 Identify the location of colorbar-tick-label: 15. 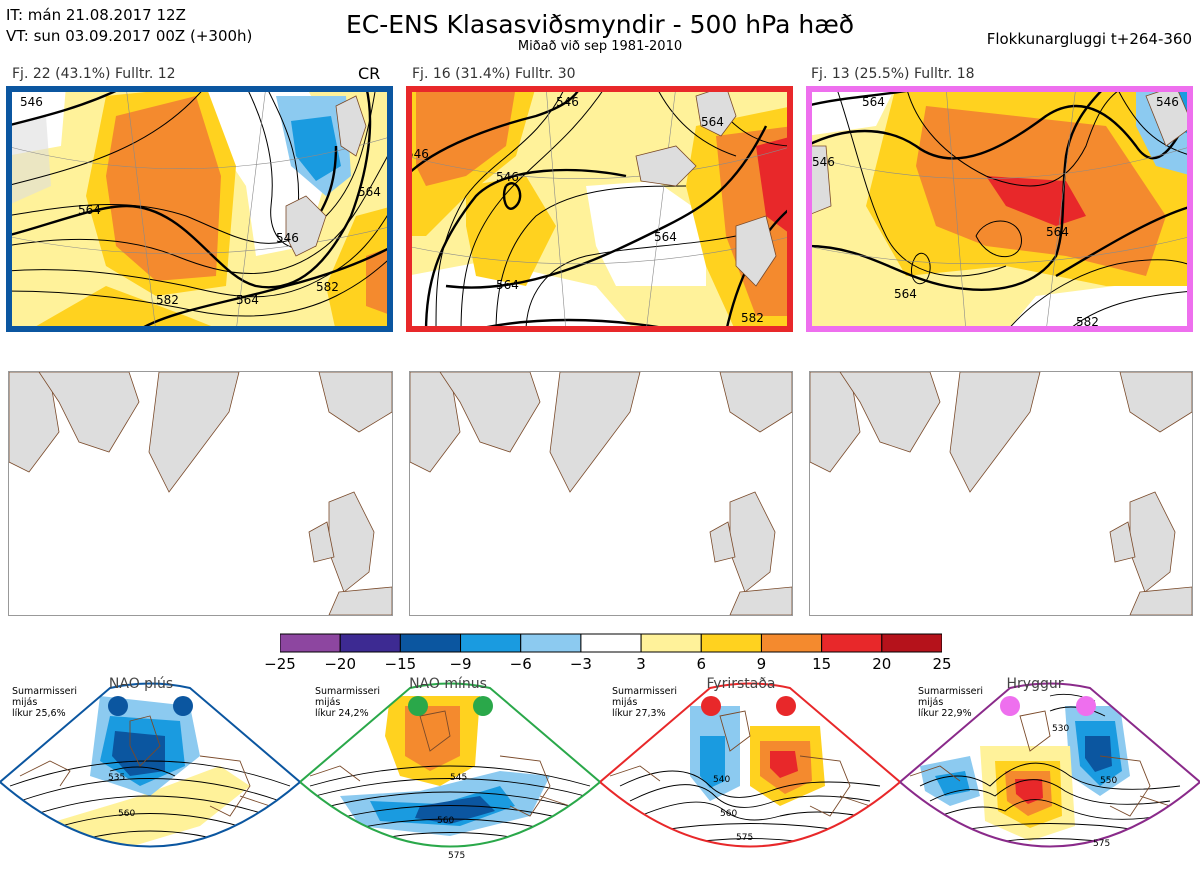
(822, 664).